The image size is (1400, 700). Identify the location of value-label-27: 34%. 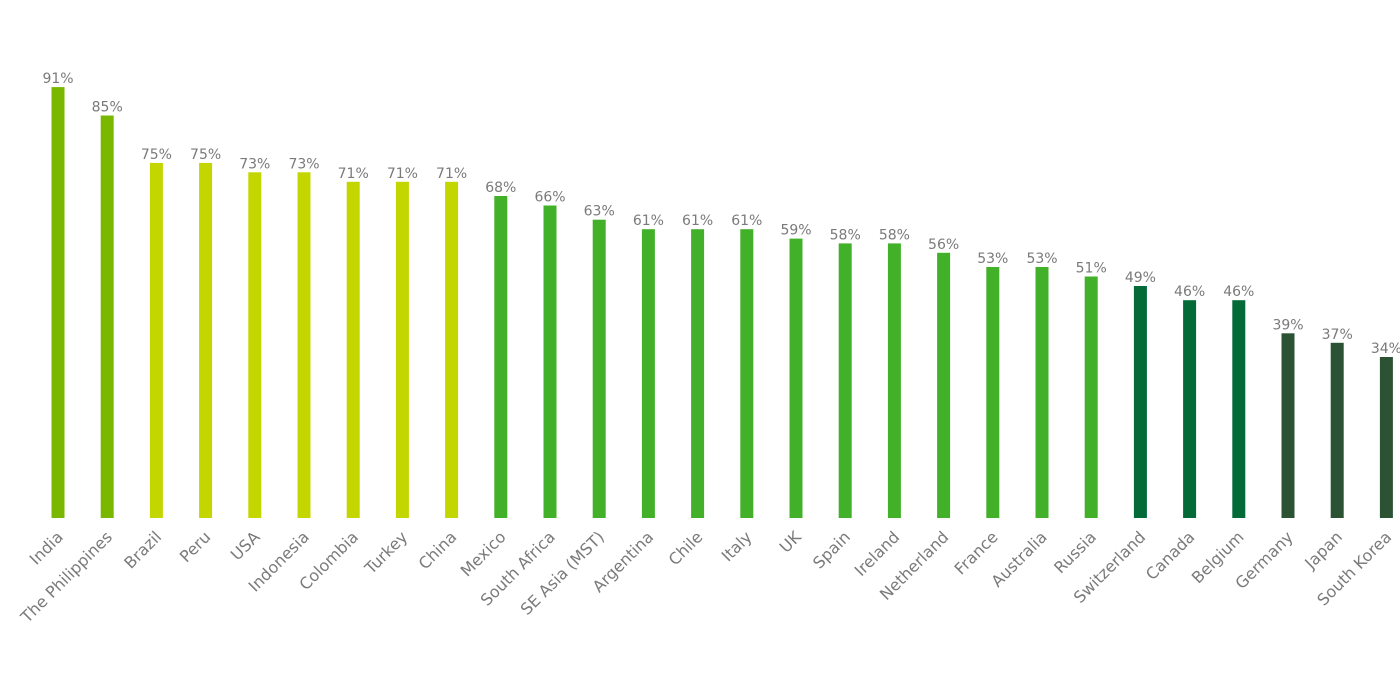
(1385, 349).